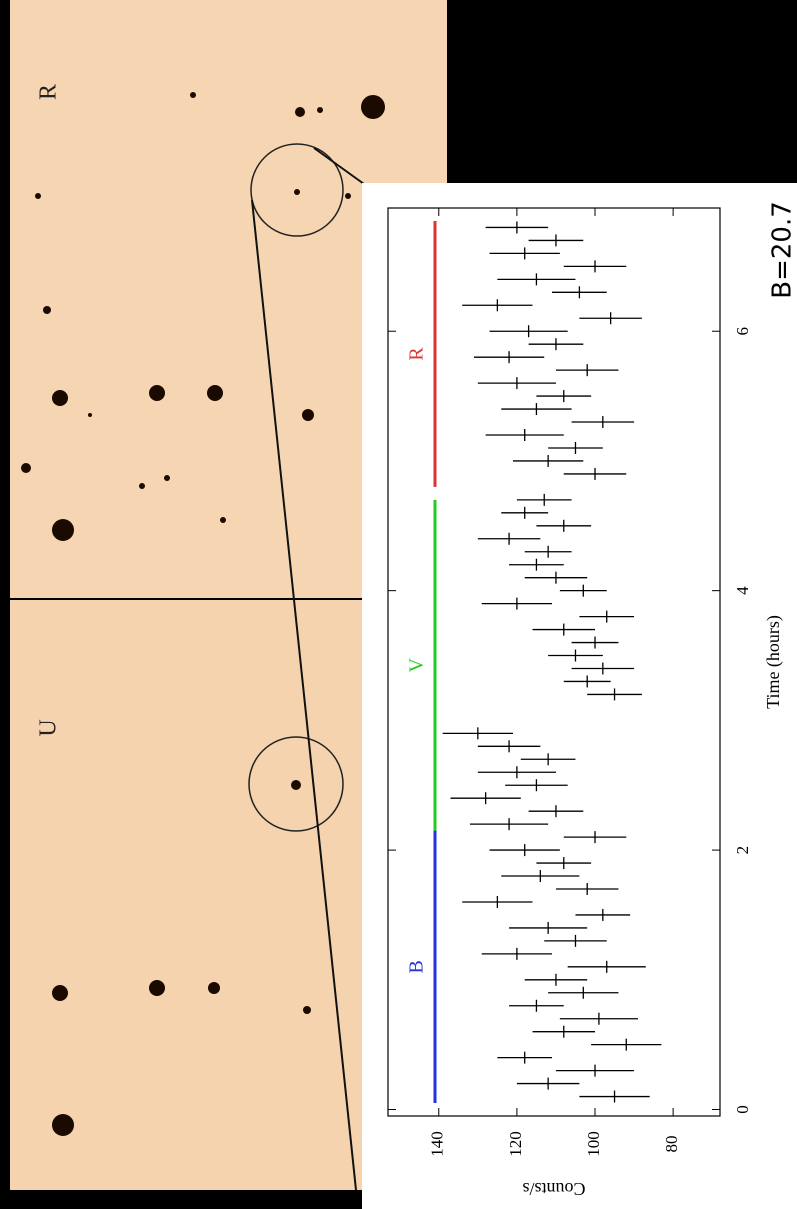 This screenshot has width=797, height=1209. What do you see at coordinates (553, 1189) in the screenshot?
I see `y-axis-label: Counts/s` at bounding box center [553, 1189].